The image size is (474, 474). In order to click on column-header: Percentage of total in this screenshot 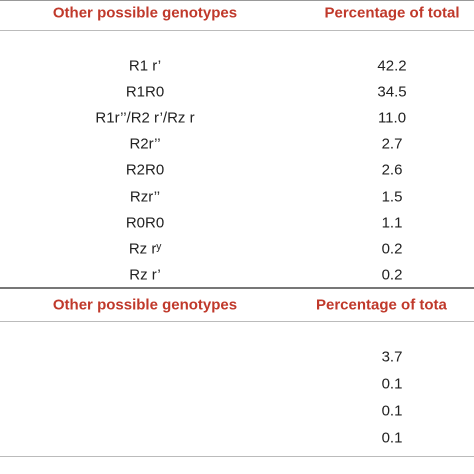, I will do `click(392, 13)`.